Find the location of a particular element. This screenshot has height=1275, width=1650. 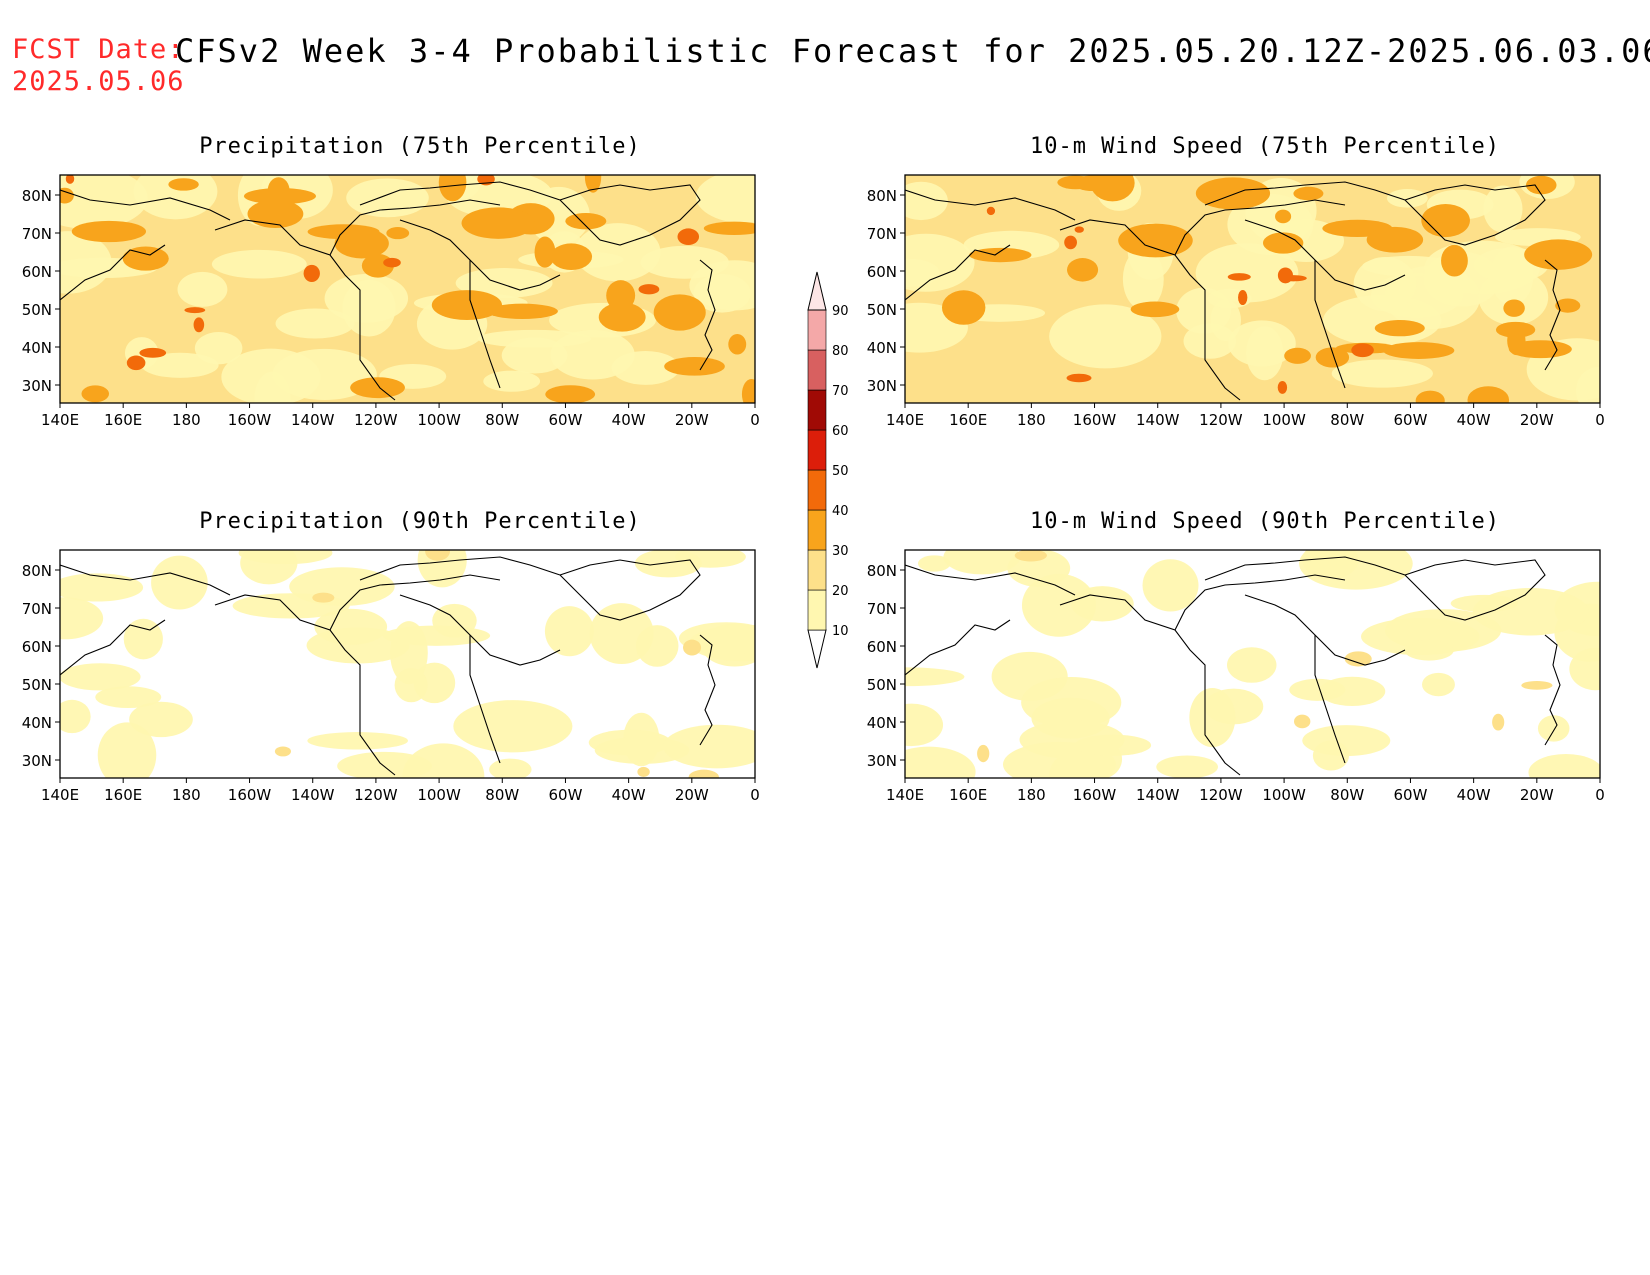

lon-tick-label: 40W is located at coordinates (1474, 795).